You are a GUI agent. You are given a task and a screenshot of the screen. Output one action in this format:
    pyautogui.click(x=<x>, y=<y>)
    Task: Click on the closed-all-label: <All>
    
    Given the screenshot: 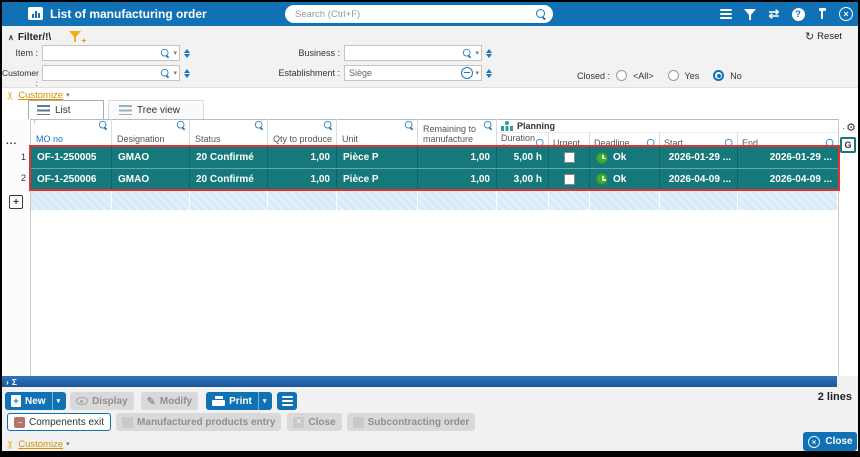 What is the action you would take?
    pyautogui.click(x=643, y=75)
    